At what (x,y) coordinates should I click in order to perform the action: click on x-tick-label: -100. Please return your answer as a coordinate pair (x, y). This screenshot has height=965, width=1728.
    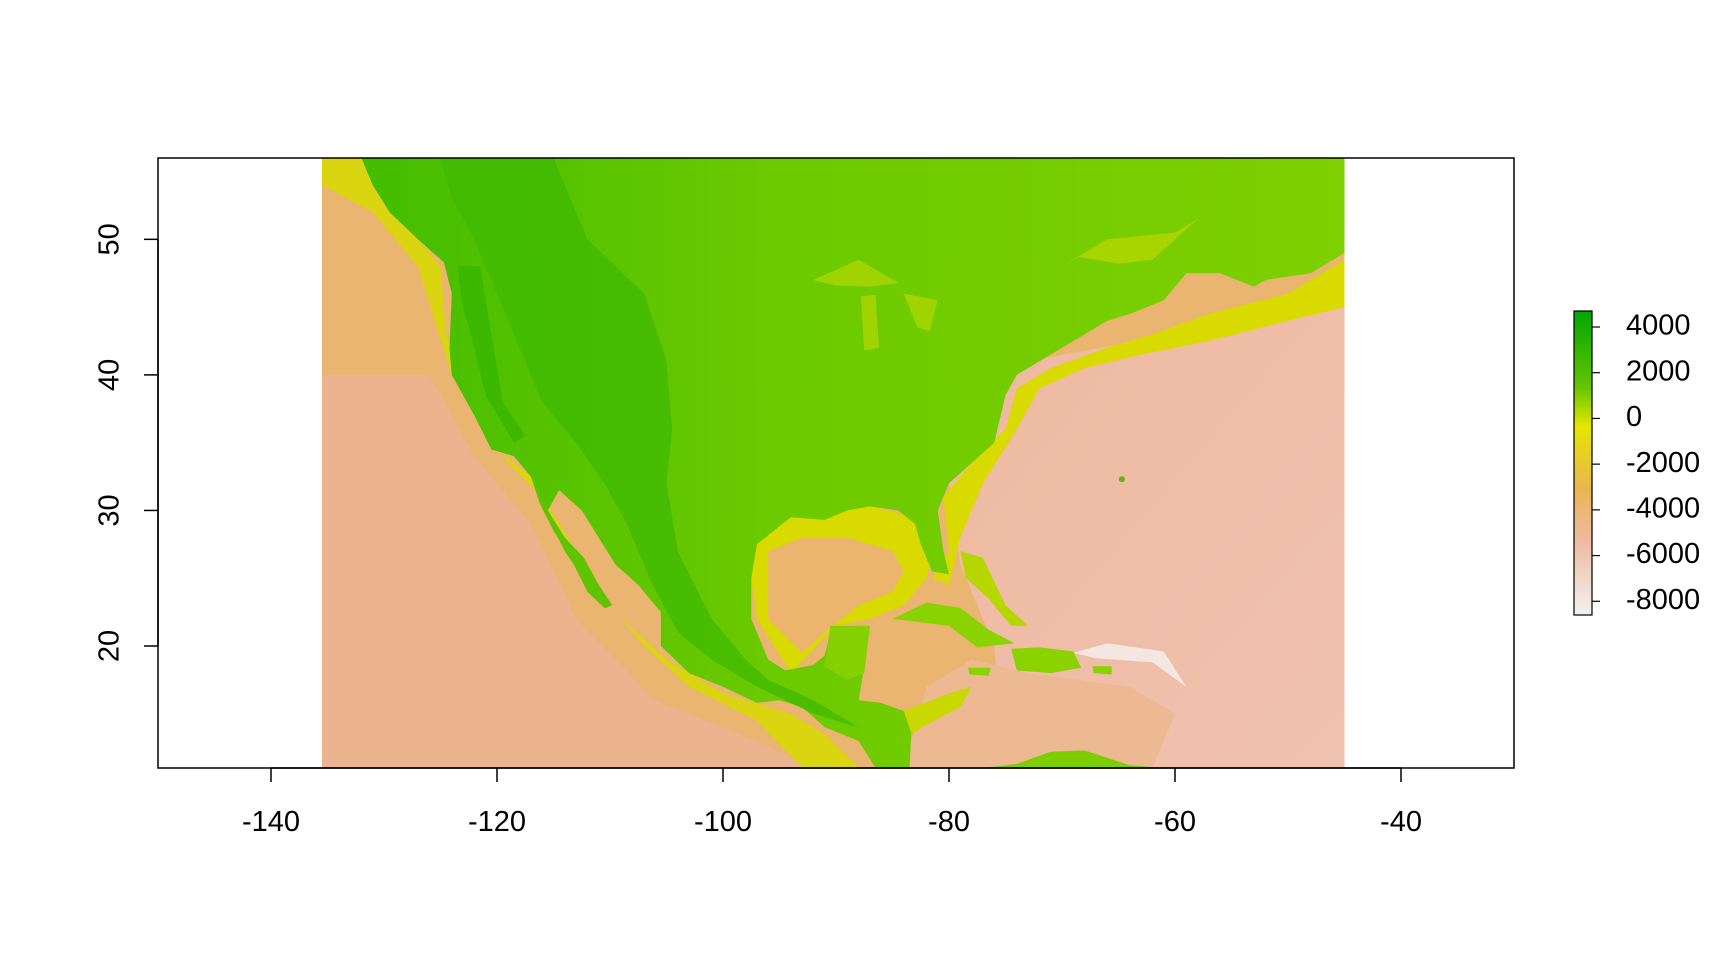
    Looking at the image, I should click on (723, 822).